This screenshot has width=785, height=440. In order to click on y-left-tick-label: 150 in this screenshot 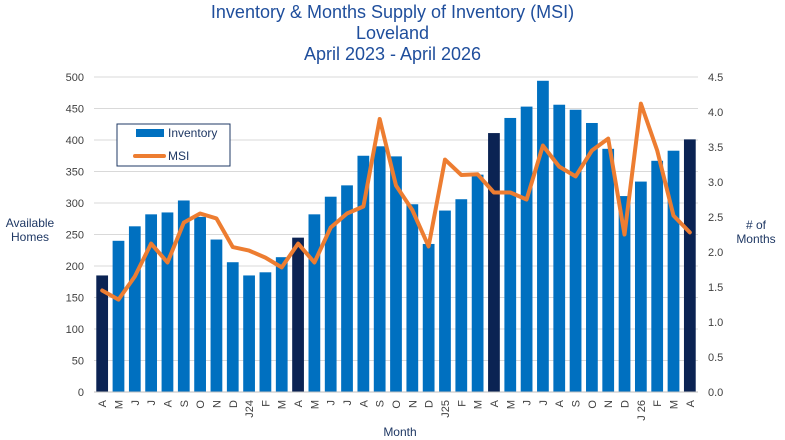, I will do `click(75, 299)`.